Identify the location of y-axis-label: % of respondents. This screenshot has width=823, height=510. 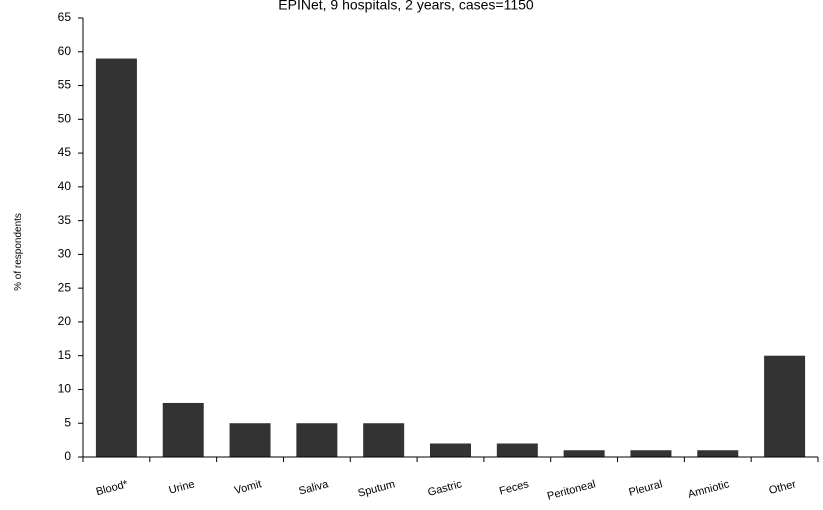
(18, 252).